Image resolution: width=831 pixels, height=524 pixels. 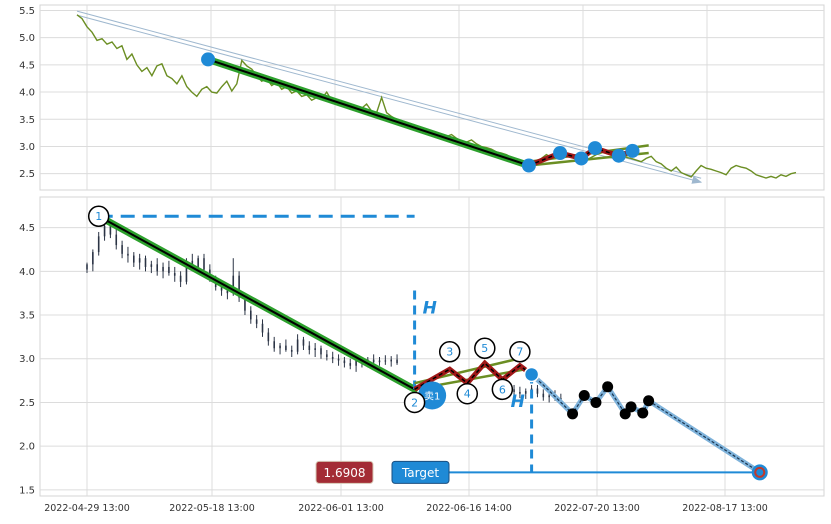 I want to click on target-point-ring, so click(x=760, y=472).